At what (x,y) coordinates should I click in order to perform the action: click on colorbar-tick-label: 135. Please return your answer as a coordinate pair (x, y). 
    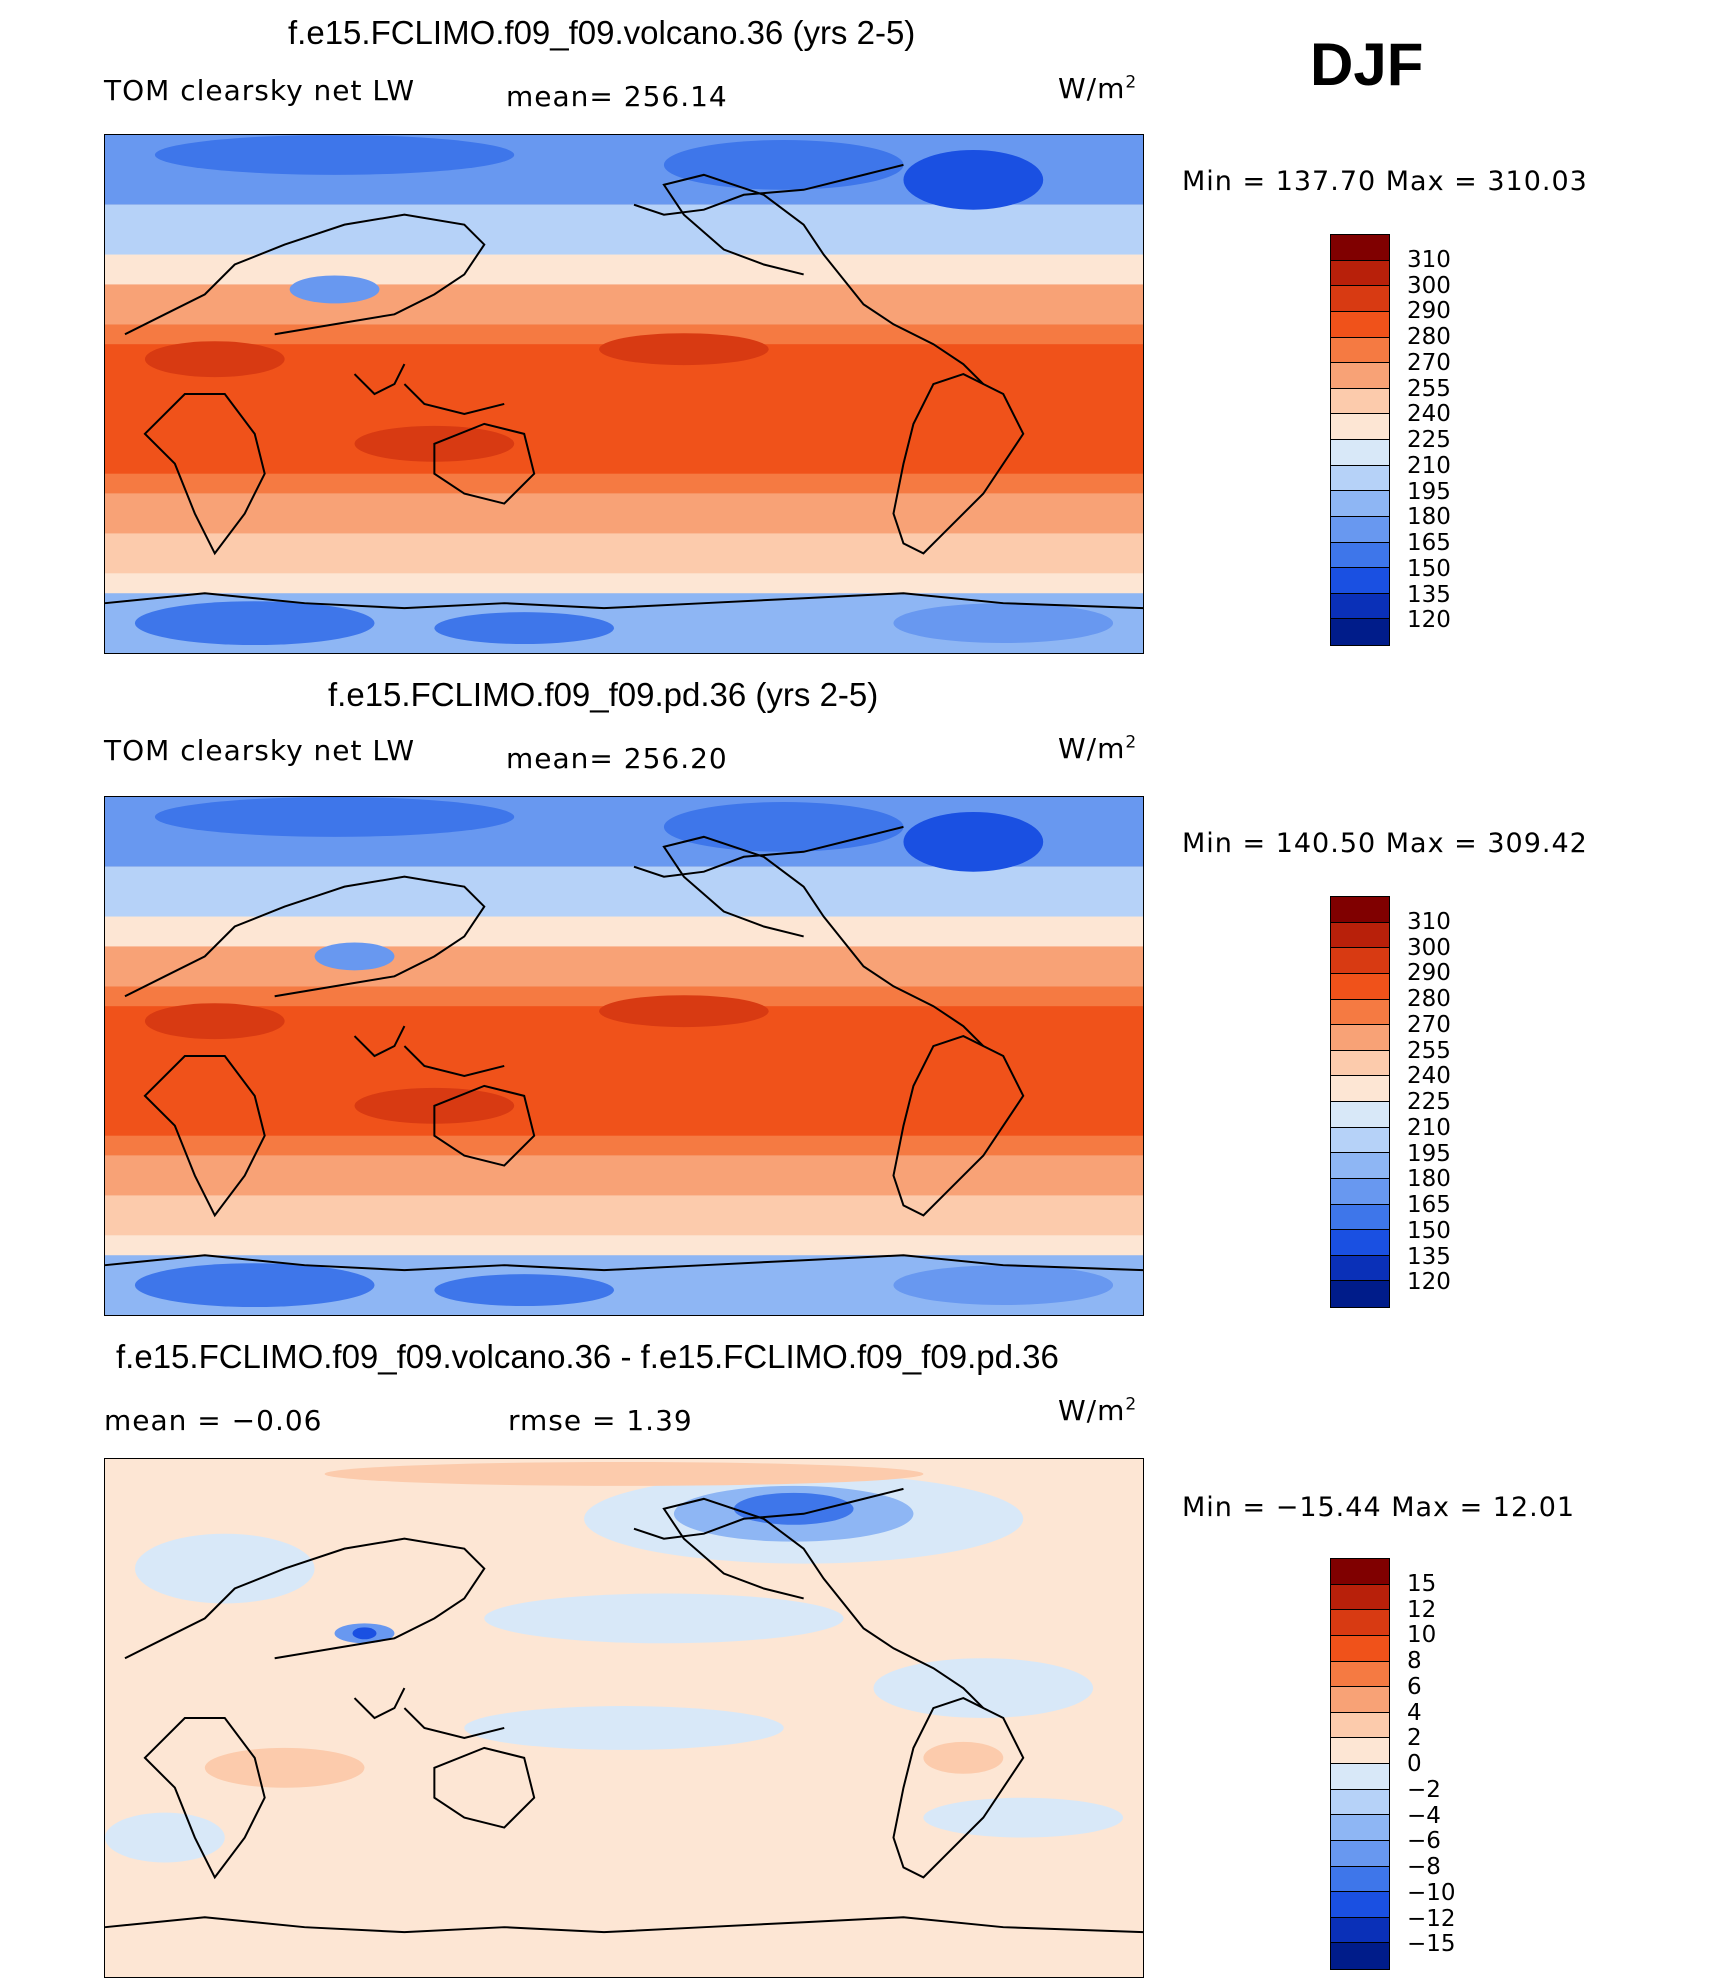
    Looking at the image, I should click on (1429, 594).